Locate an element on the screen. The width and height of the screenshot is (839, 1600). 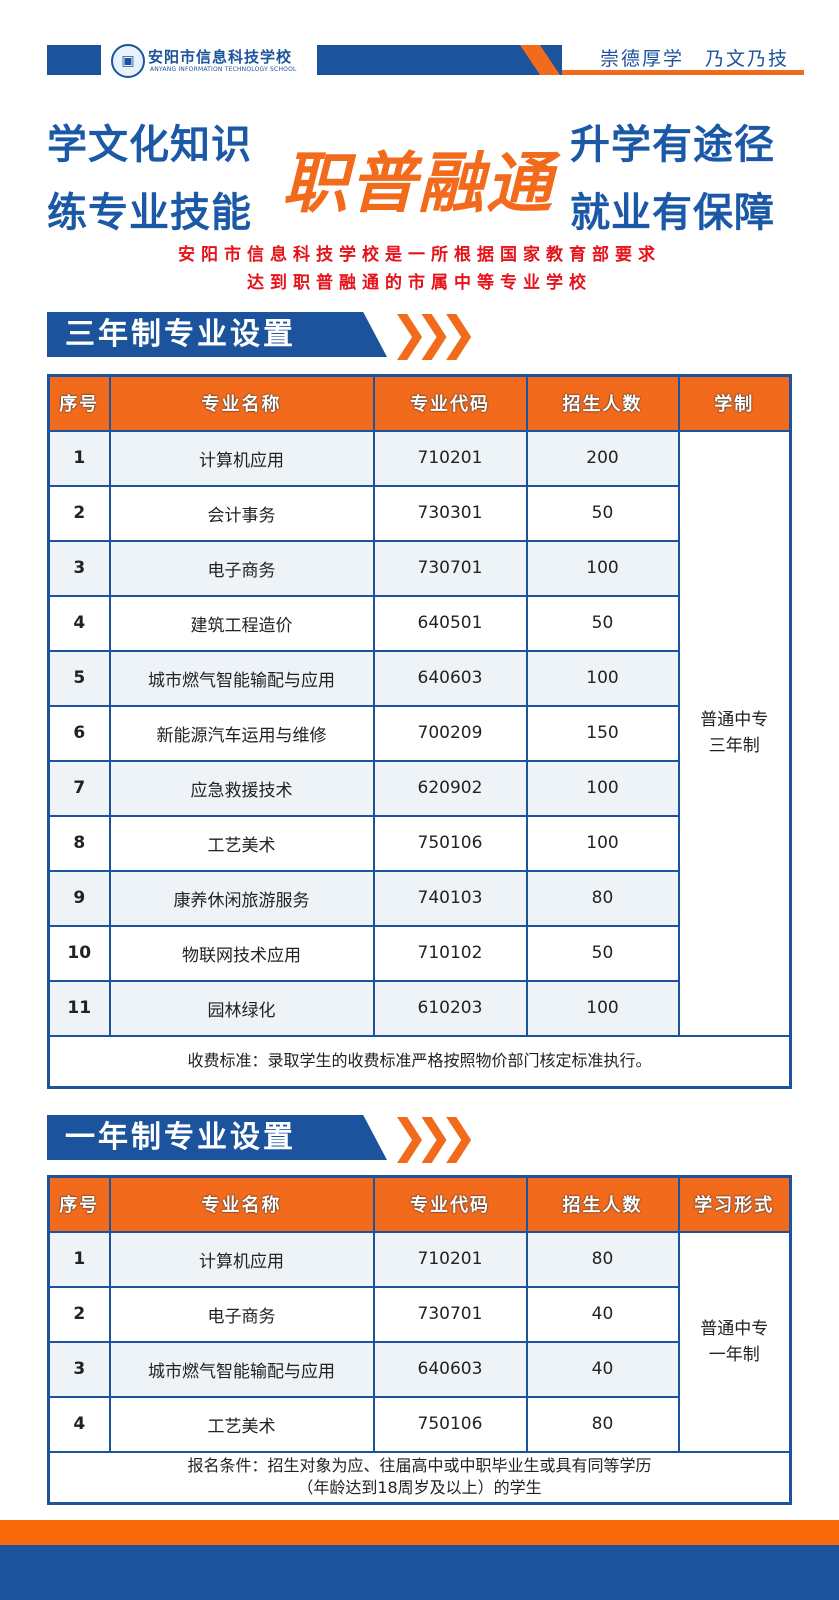
table-row: 3 城市燃气智能输配与应用 640603 40 is located at coordinates (419, 1369).